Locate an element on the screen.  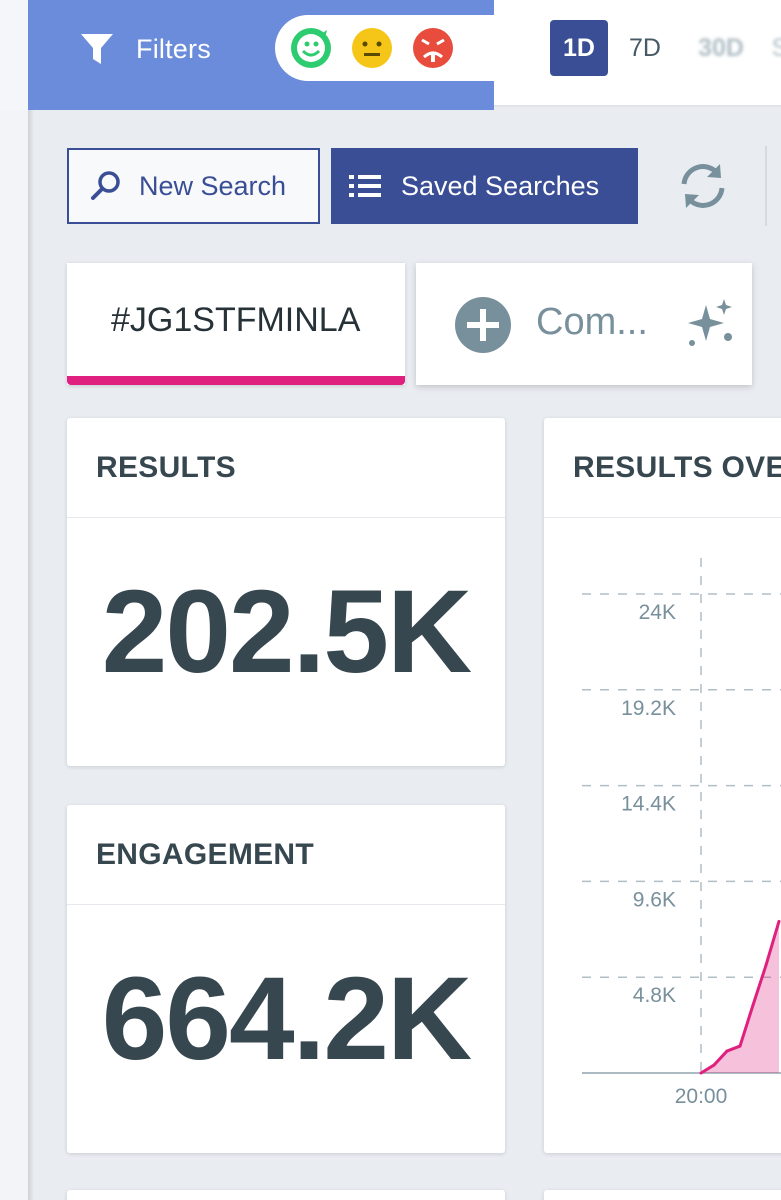
filters-label: Filters is located at coordinates (173, 48).